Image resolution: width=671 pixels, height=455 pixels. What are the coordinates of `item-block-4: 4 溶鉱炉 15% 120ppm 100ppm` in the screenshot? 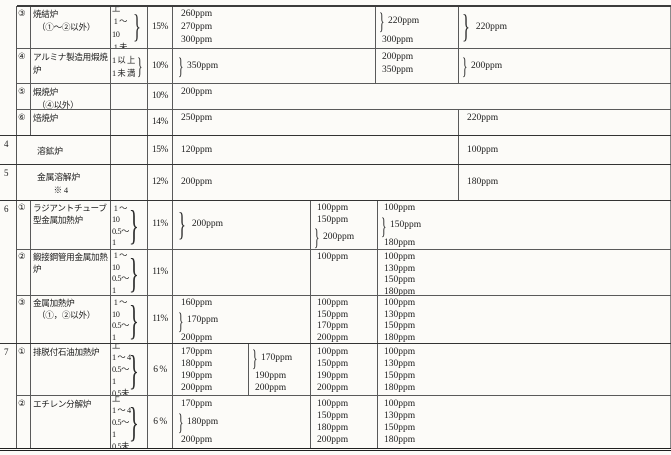 It's located at (335, 150).